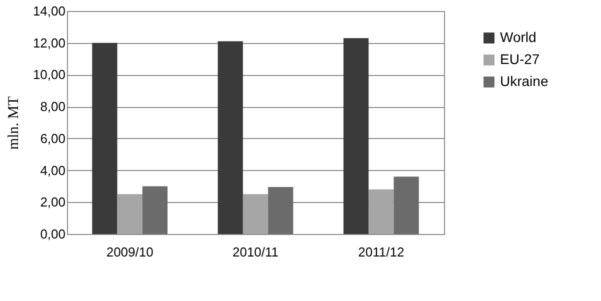  What do you see at coordinates (520, 59) in the screenshot?
I see `legend-label: EU-27` at bounding box center [520, 59].